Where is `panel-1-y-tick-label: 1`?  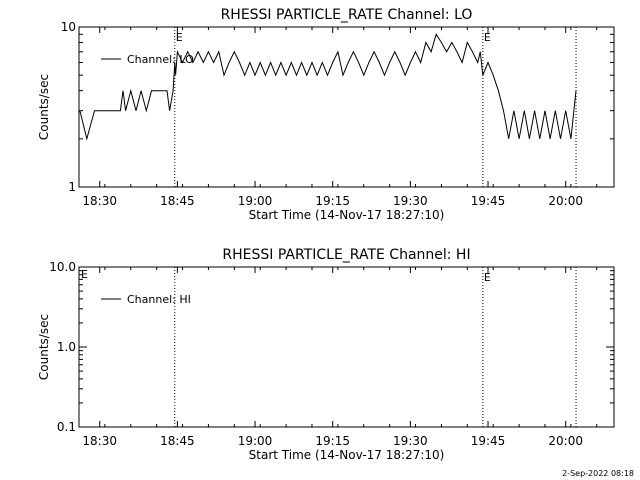 panel-1-y-tick-label: 1 is located at coordinates (72, 187).